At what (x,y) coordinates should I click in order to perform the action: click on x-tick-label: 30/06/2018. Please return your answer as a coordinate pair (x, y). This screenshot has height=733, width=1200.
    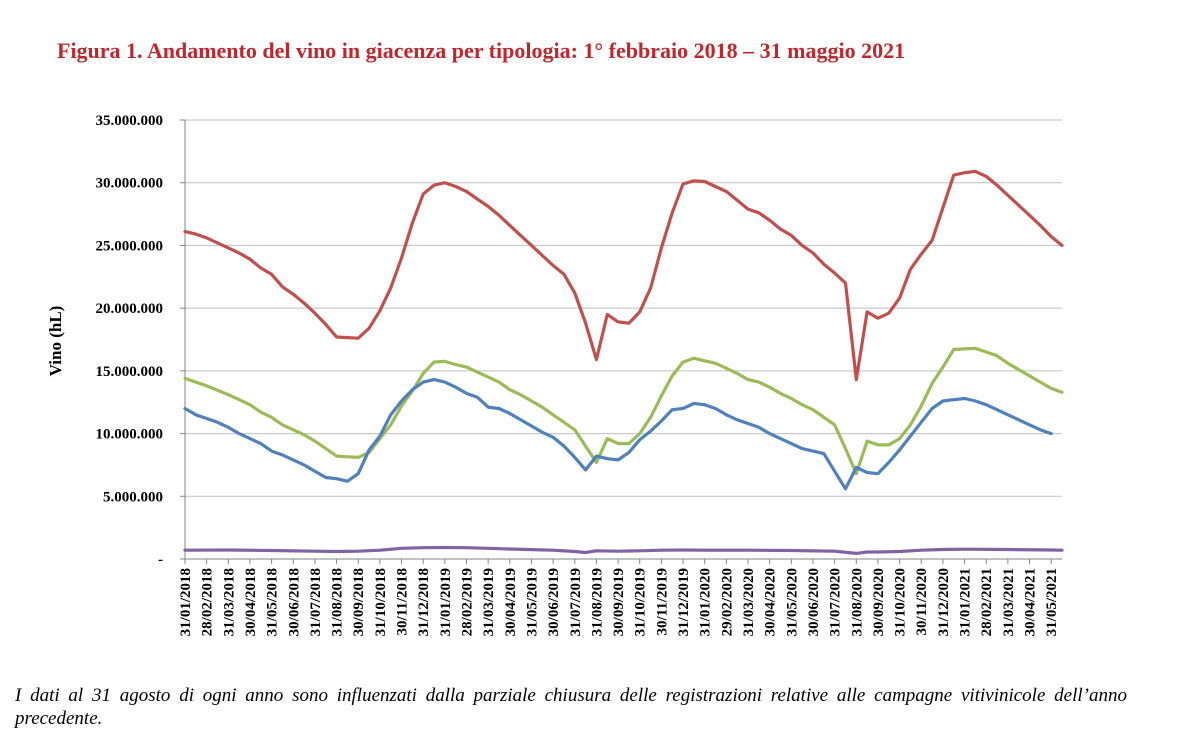
    Looking at the image, I should click on (294, 602).